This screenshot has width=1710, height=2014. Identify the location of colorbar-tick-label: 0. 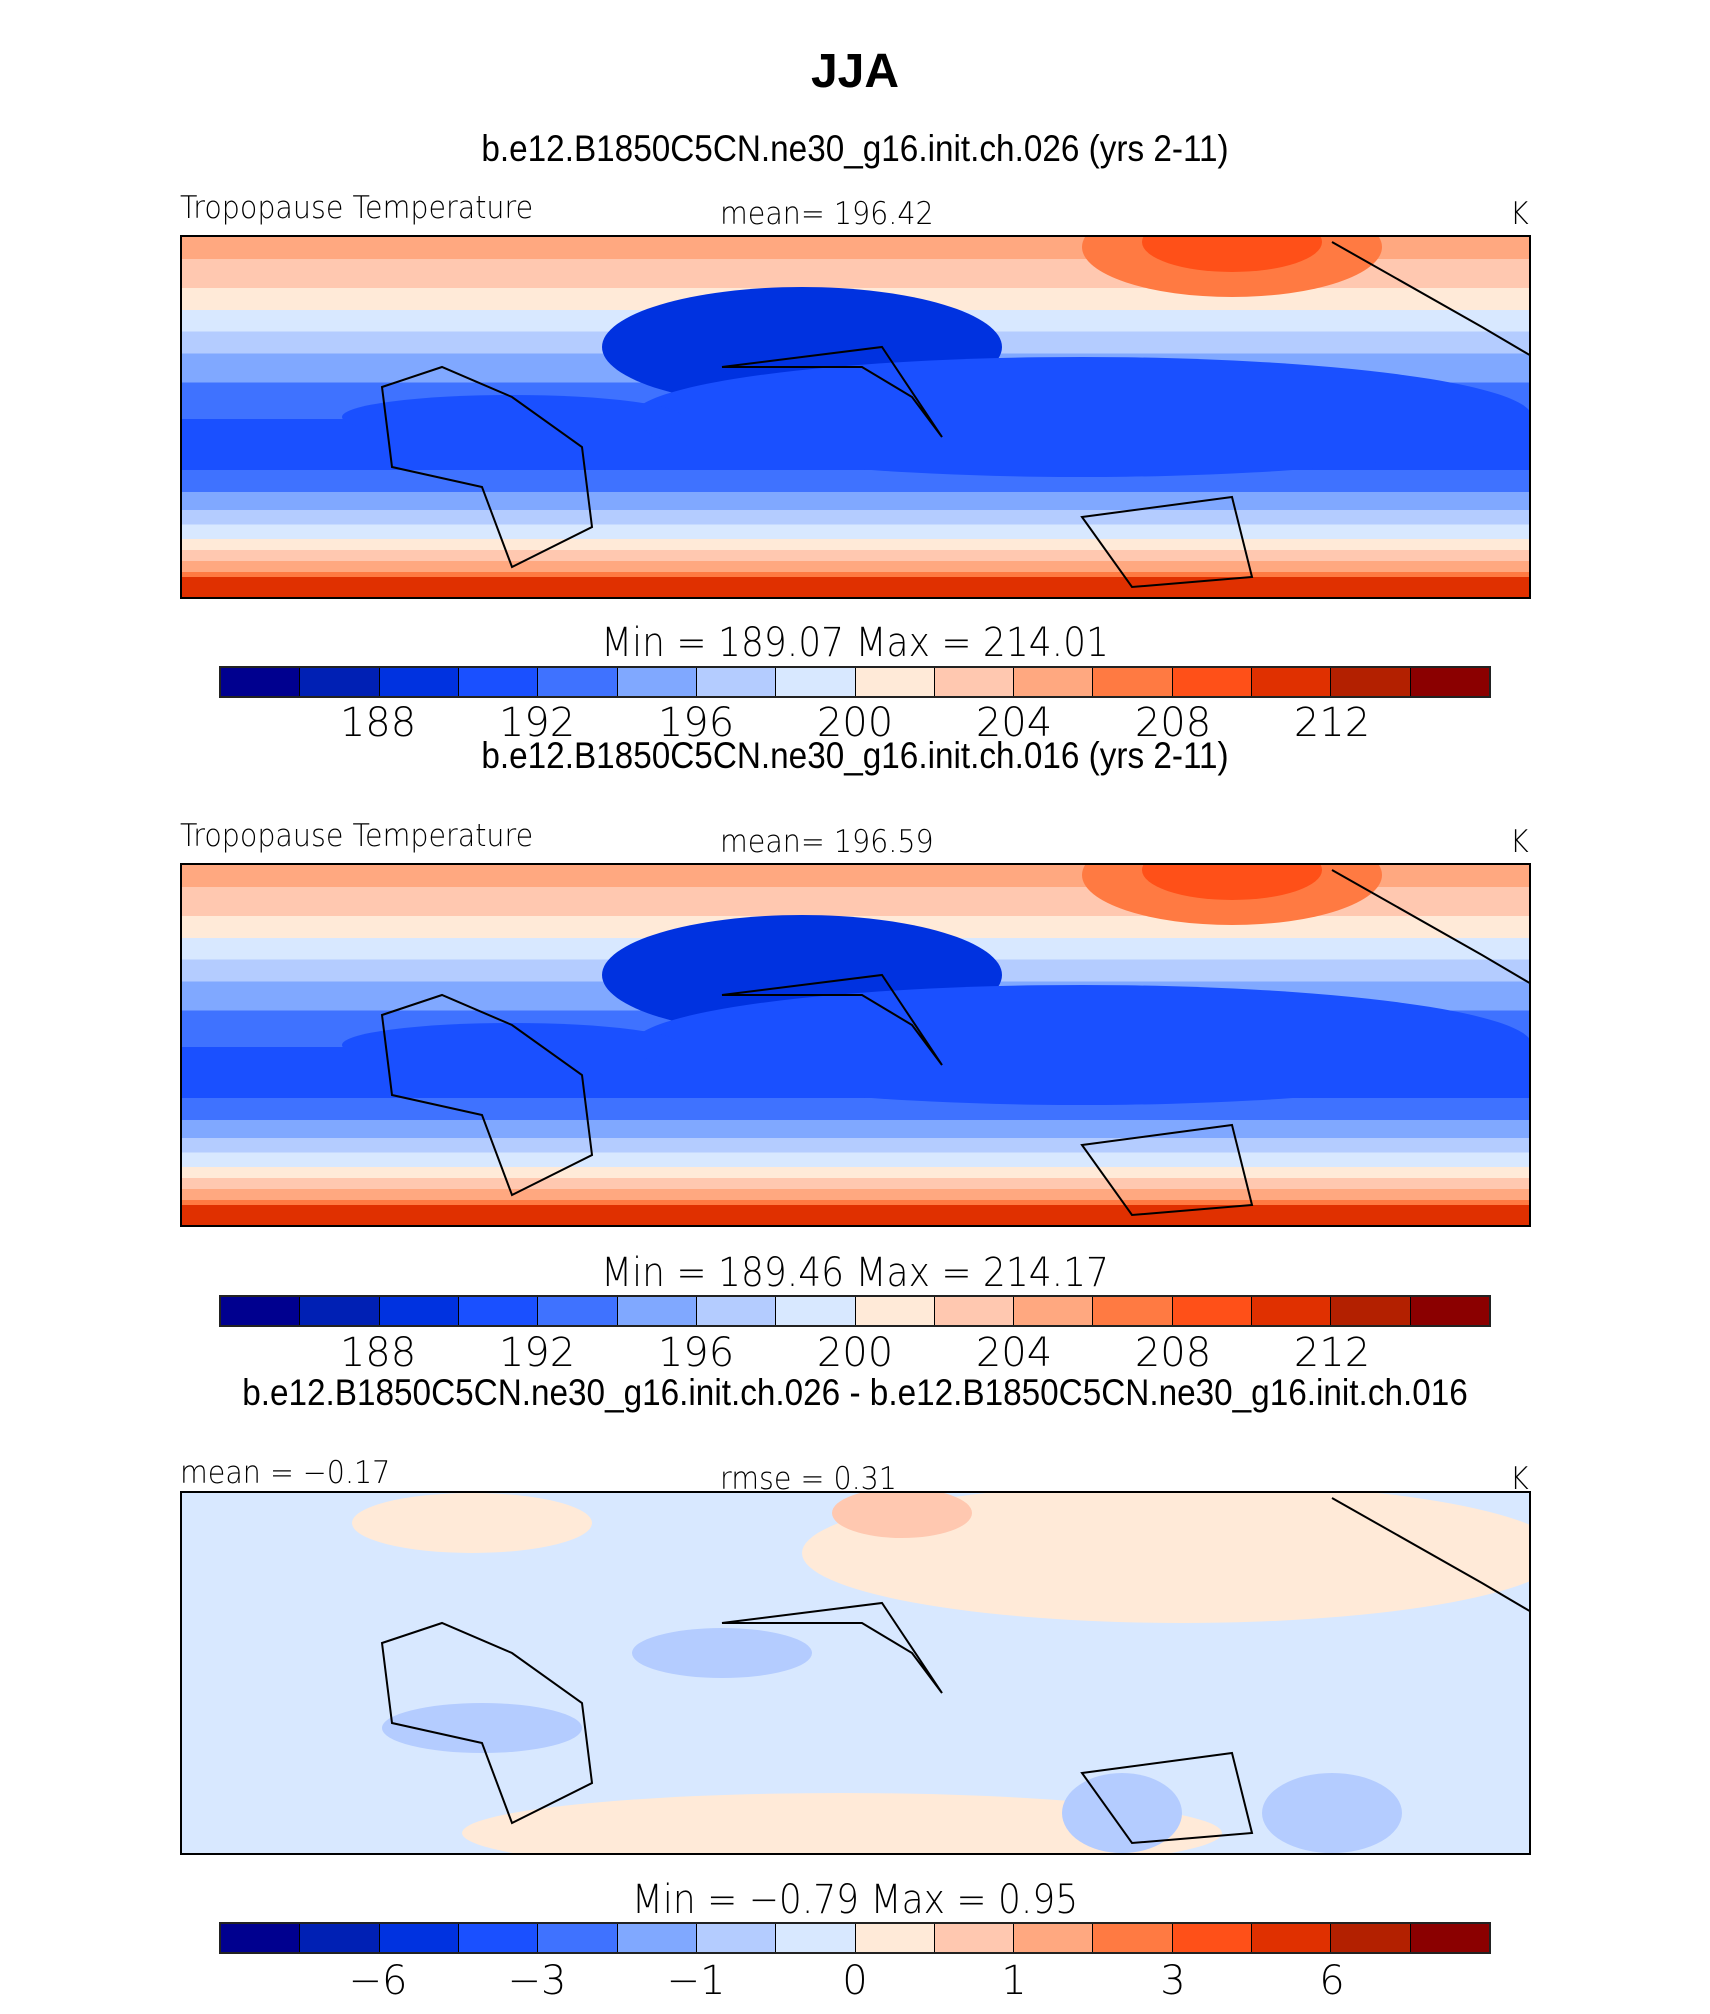
(855, 1981).